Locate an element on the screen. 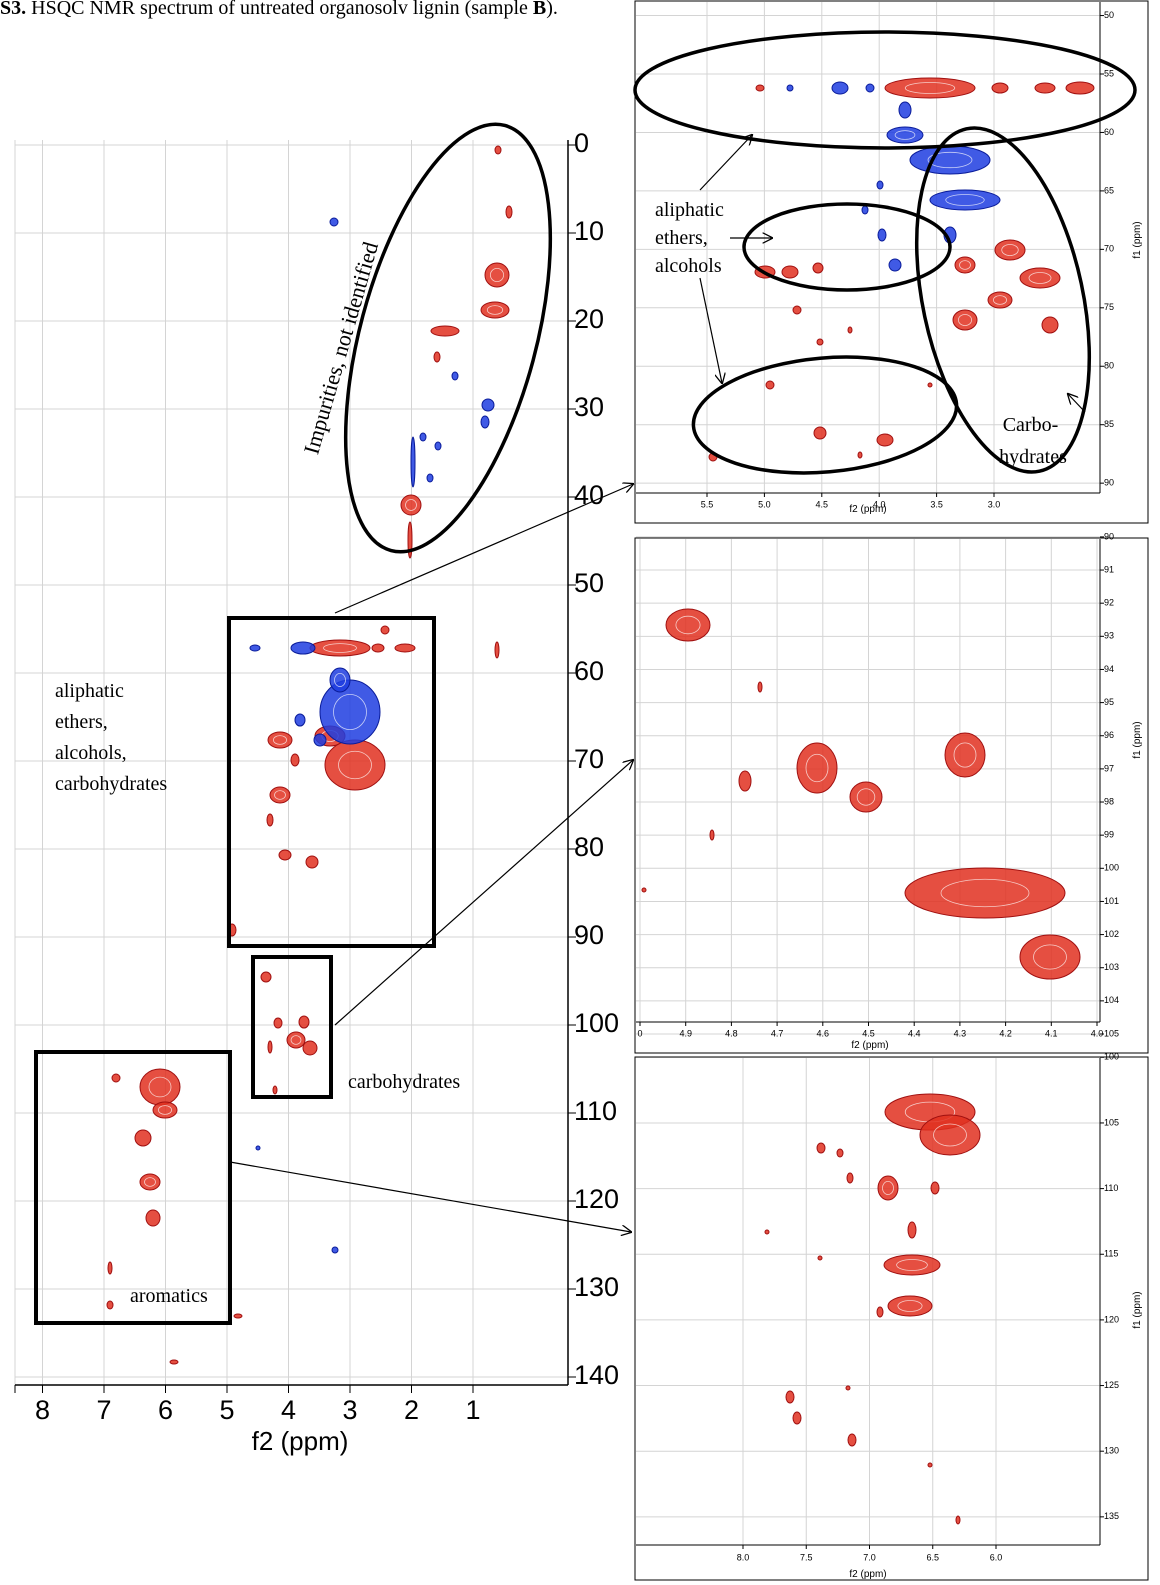 The height and width of the screenshot is (1585, 1160). x-tick-label: 5 is located at coordinates (226, 1410).